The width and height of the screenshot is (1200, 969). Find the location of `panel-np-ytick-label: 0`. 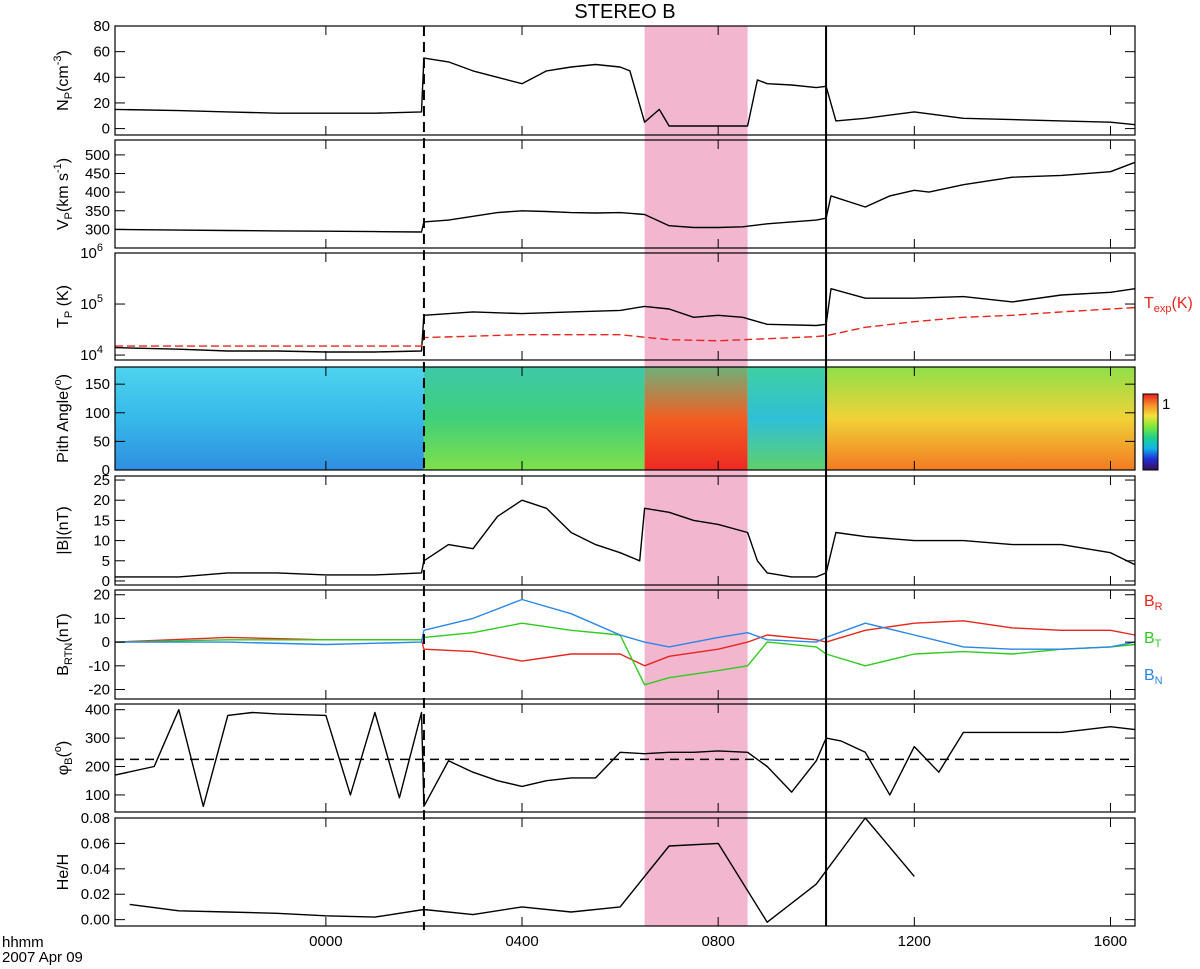

panel-np-ytick-label: 0 is located at coordinates (106, 129).